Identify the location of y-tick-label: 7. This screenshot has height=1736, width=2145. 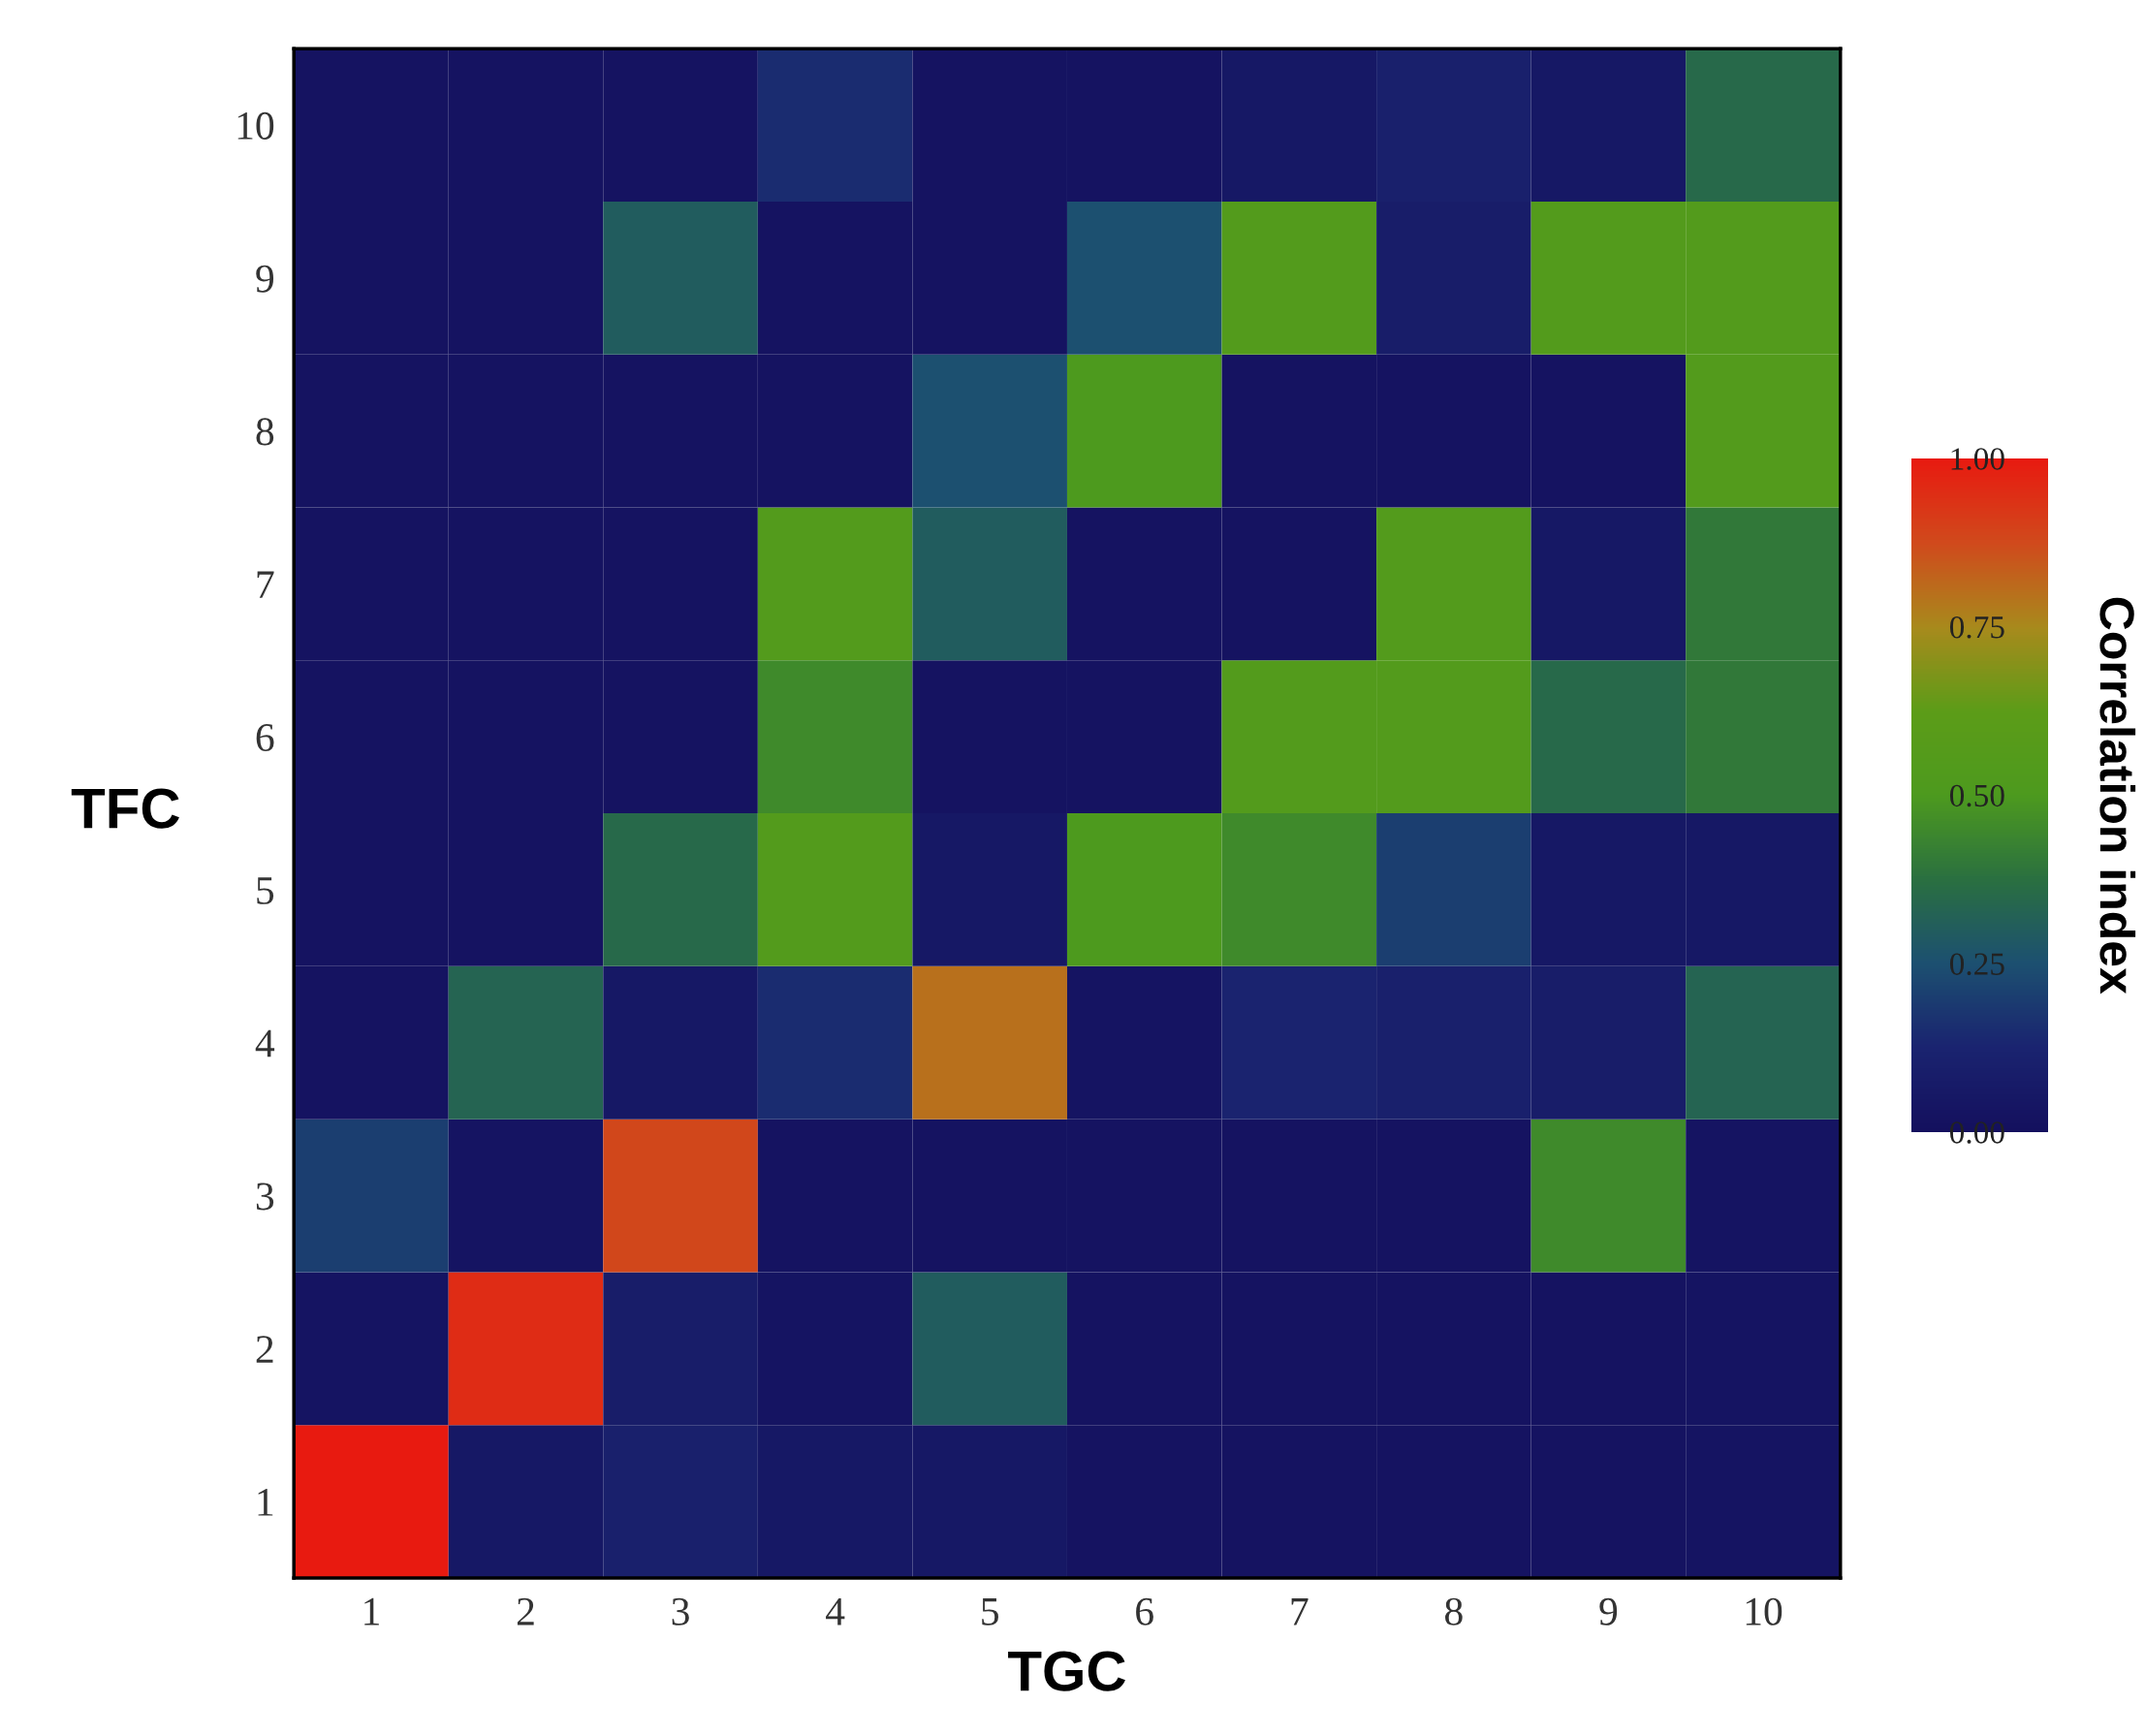
(265, 584).